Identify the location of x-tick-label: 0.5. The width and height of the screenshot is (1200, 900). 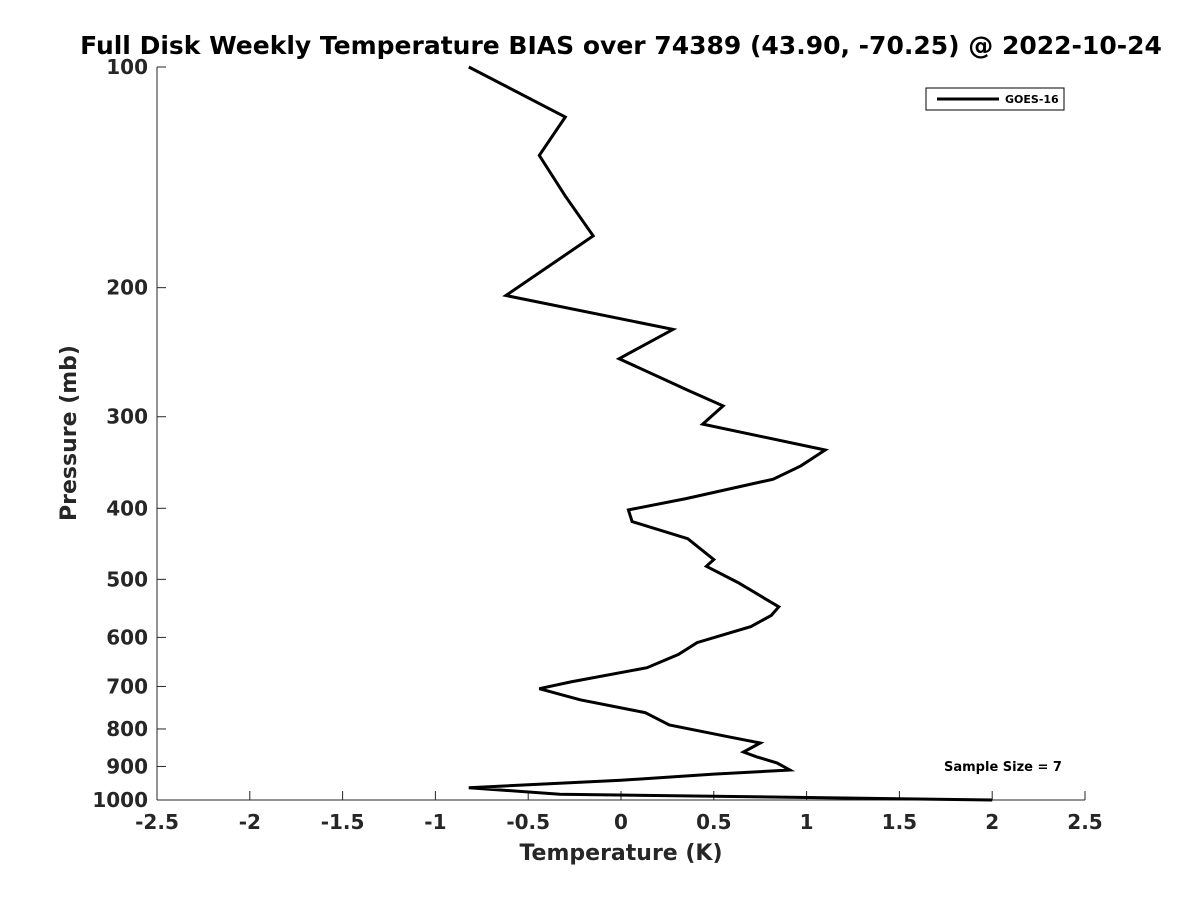
(713, 822).